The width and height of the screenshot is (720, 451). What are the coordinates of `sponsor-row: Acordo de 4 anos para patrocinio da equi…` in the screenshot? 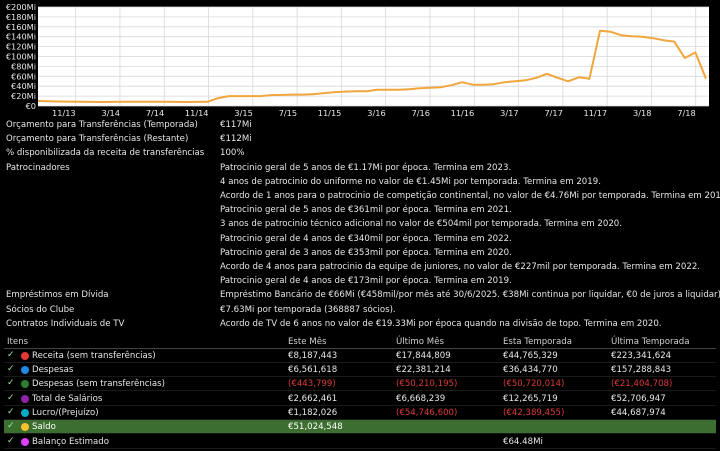 It's located at (360, 268).